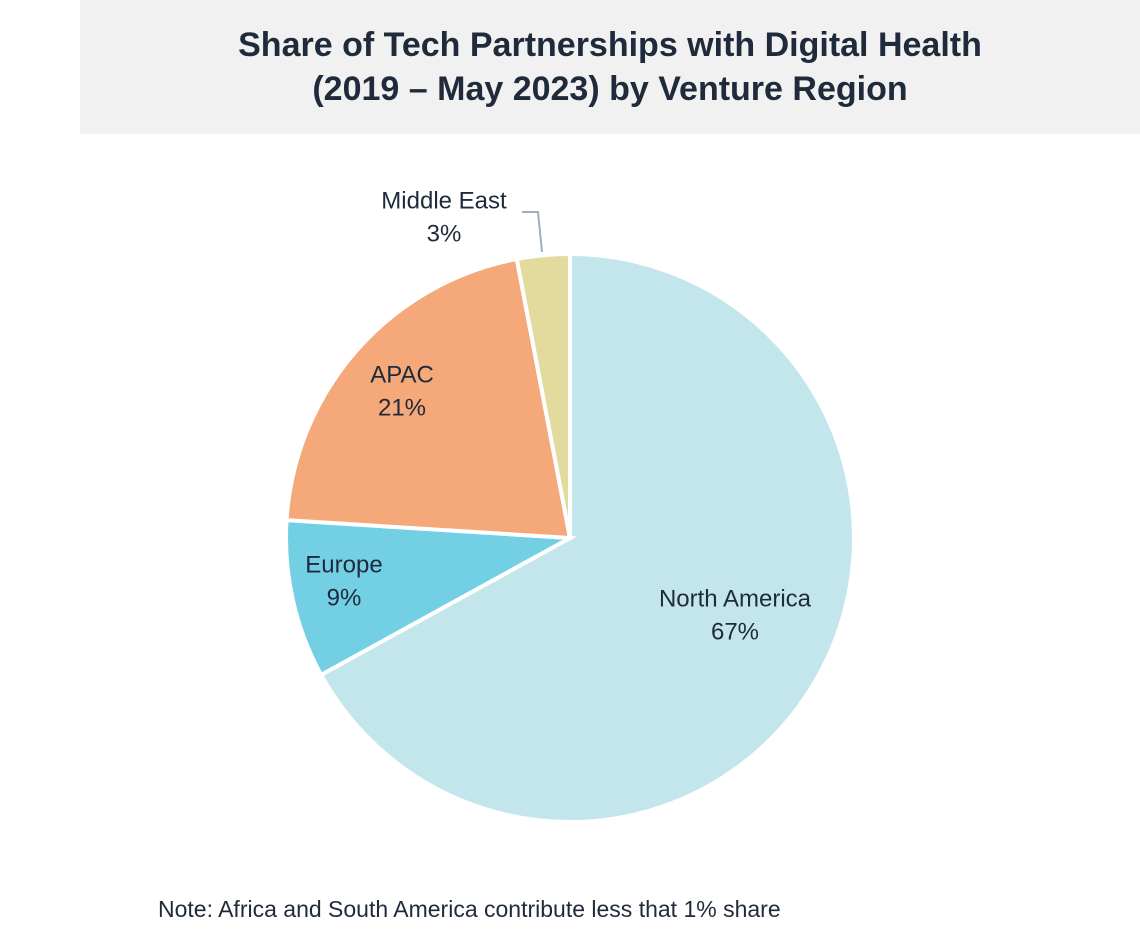 This screenshot has height=945, width=1140. I want to click on slice-value-europe: 9%, so click(344, 597).